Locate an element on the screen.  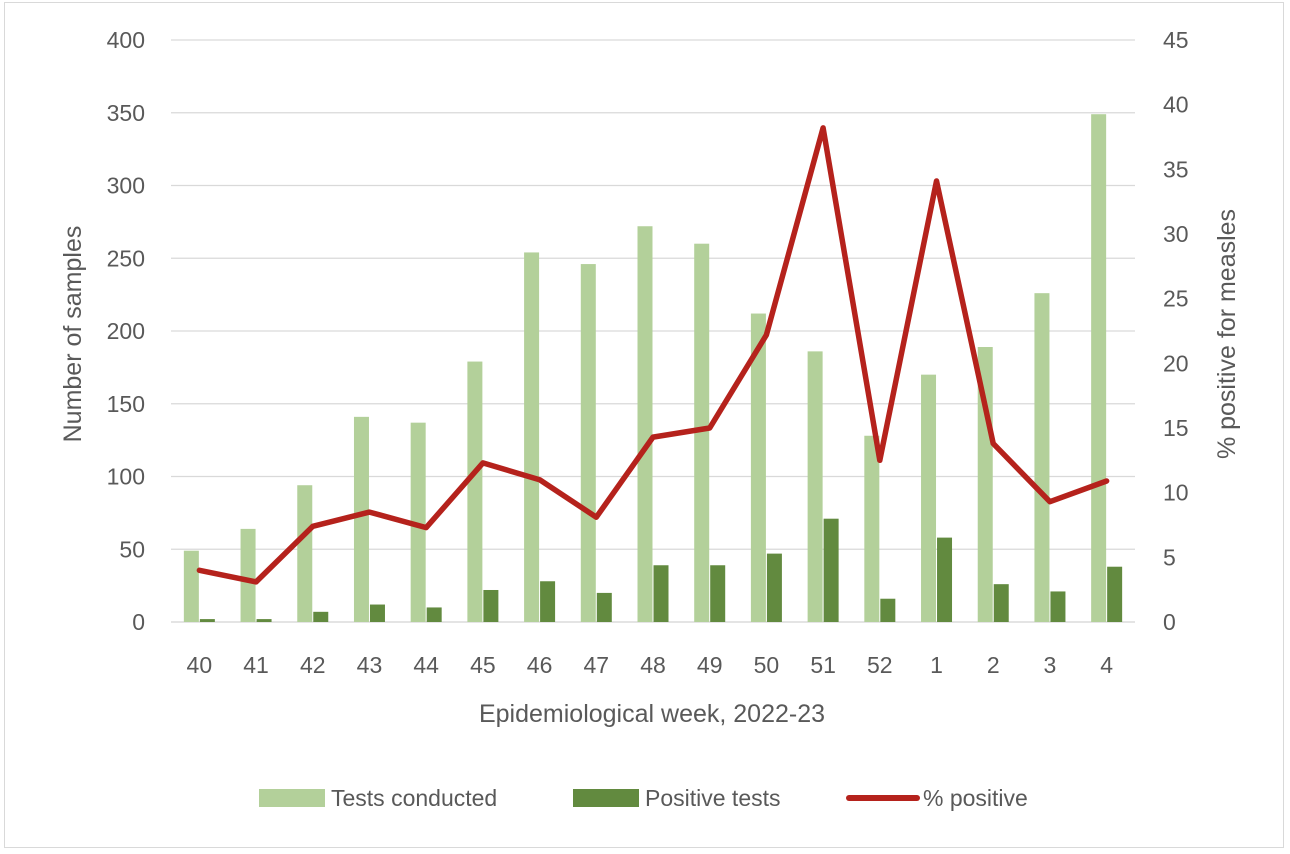
y-axis-title: Number of samples is located at coordinates (73, 334).